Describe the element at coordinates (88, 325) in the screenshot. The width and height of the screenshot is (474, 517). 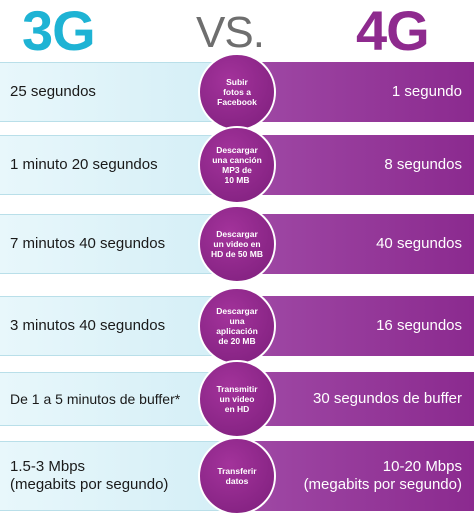
I see `value-3g: 3 minutos 40 segundos` at that location.